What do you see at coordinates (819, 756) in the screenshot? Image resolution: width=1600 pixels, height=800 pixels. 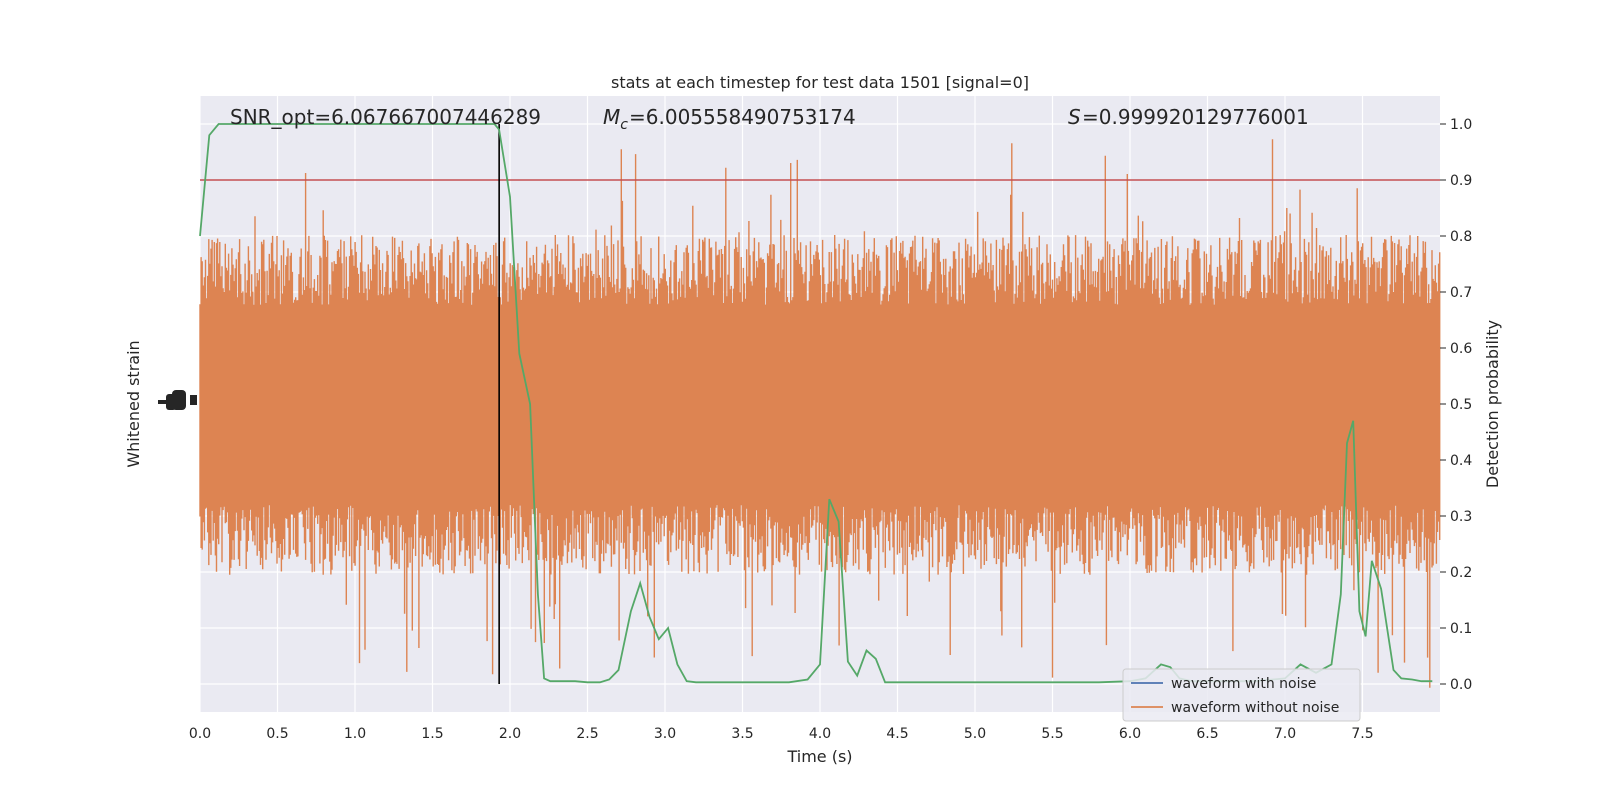 I see `x-axis-label: Time (s)` at bounding box center [819, 756].